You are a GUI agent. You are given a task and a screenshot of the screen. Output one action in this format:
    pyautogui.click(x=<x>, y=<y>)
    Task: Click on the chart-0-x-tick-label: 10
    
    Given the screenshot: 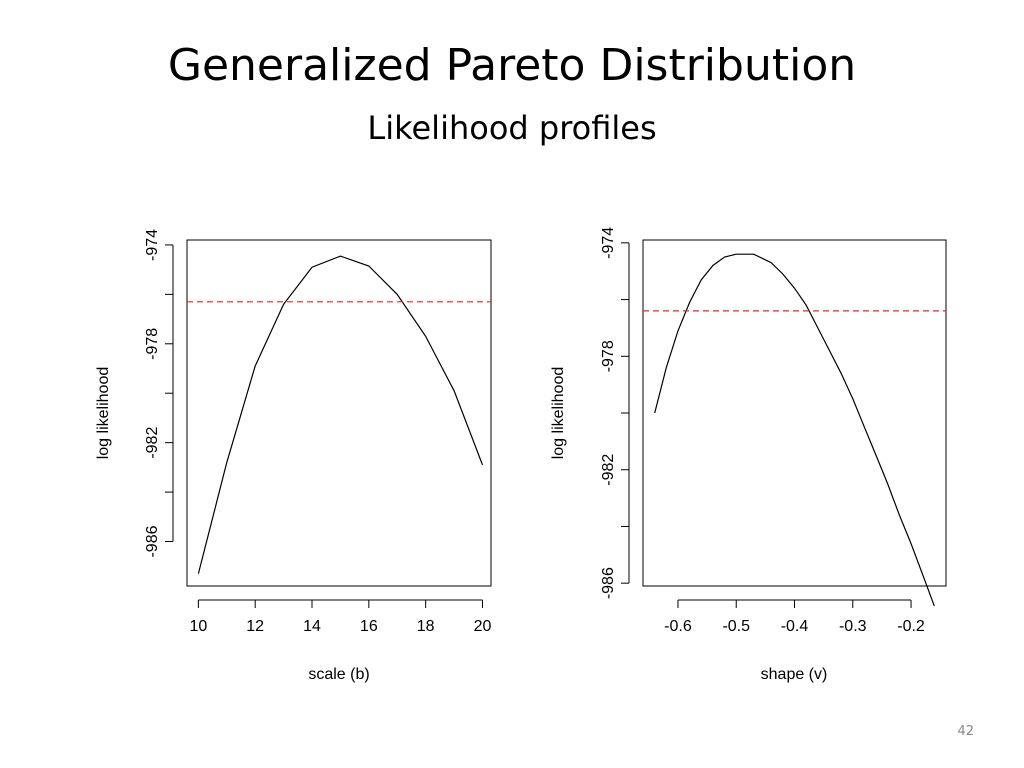 What is the action you would take?
    pyautogui.click(x=198, y=626)
    